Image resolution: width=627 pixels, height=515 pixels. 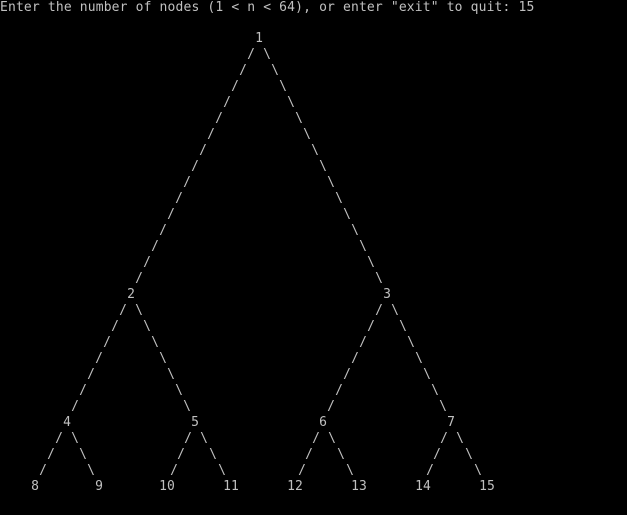 What do you see at coordinates (323, 422) in the screenshot?
I see `tree-node-6: 6` at bounding box center [323, 422].